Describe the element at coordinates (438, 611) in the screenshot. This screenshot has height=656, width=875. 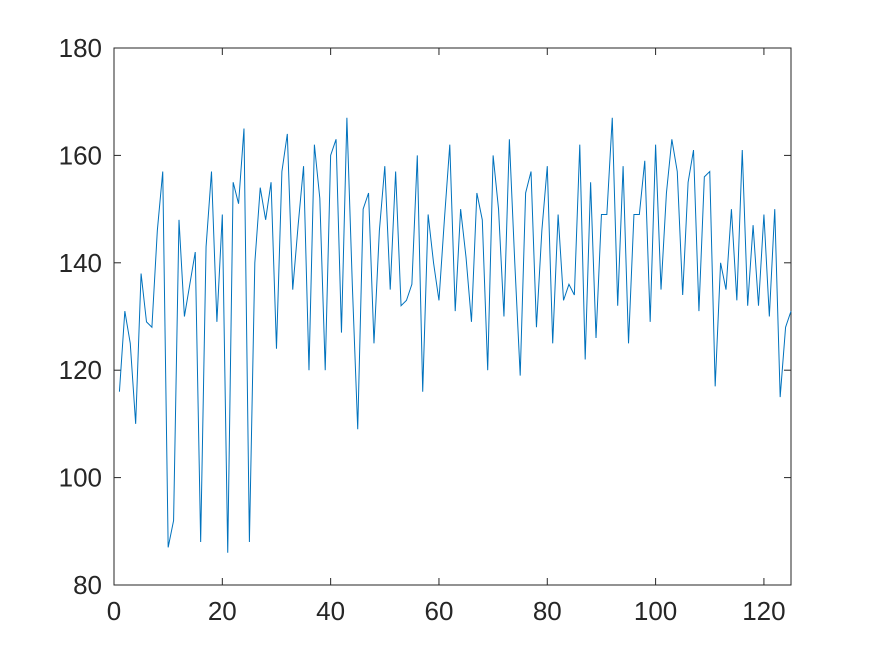
I see `x-tick-label: 60` at that location.